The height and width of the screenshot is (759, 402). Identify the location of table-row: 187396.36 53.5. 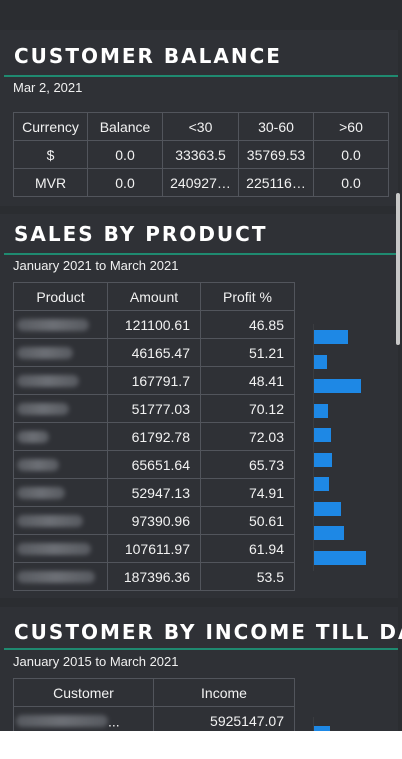
(154, 576).